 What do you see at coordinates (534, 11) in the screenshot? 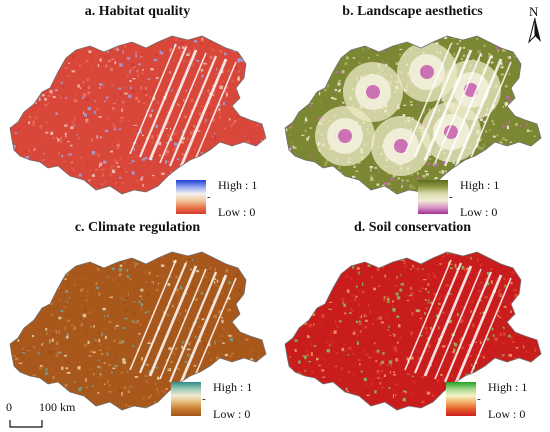
I see `north-label: N` at bounding box center [534, 11].